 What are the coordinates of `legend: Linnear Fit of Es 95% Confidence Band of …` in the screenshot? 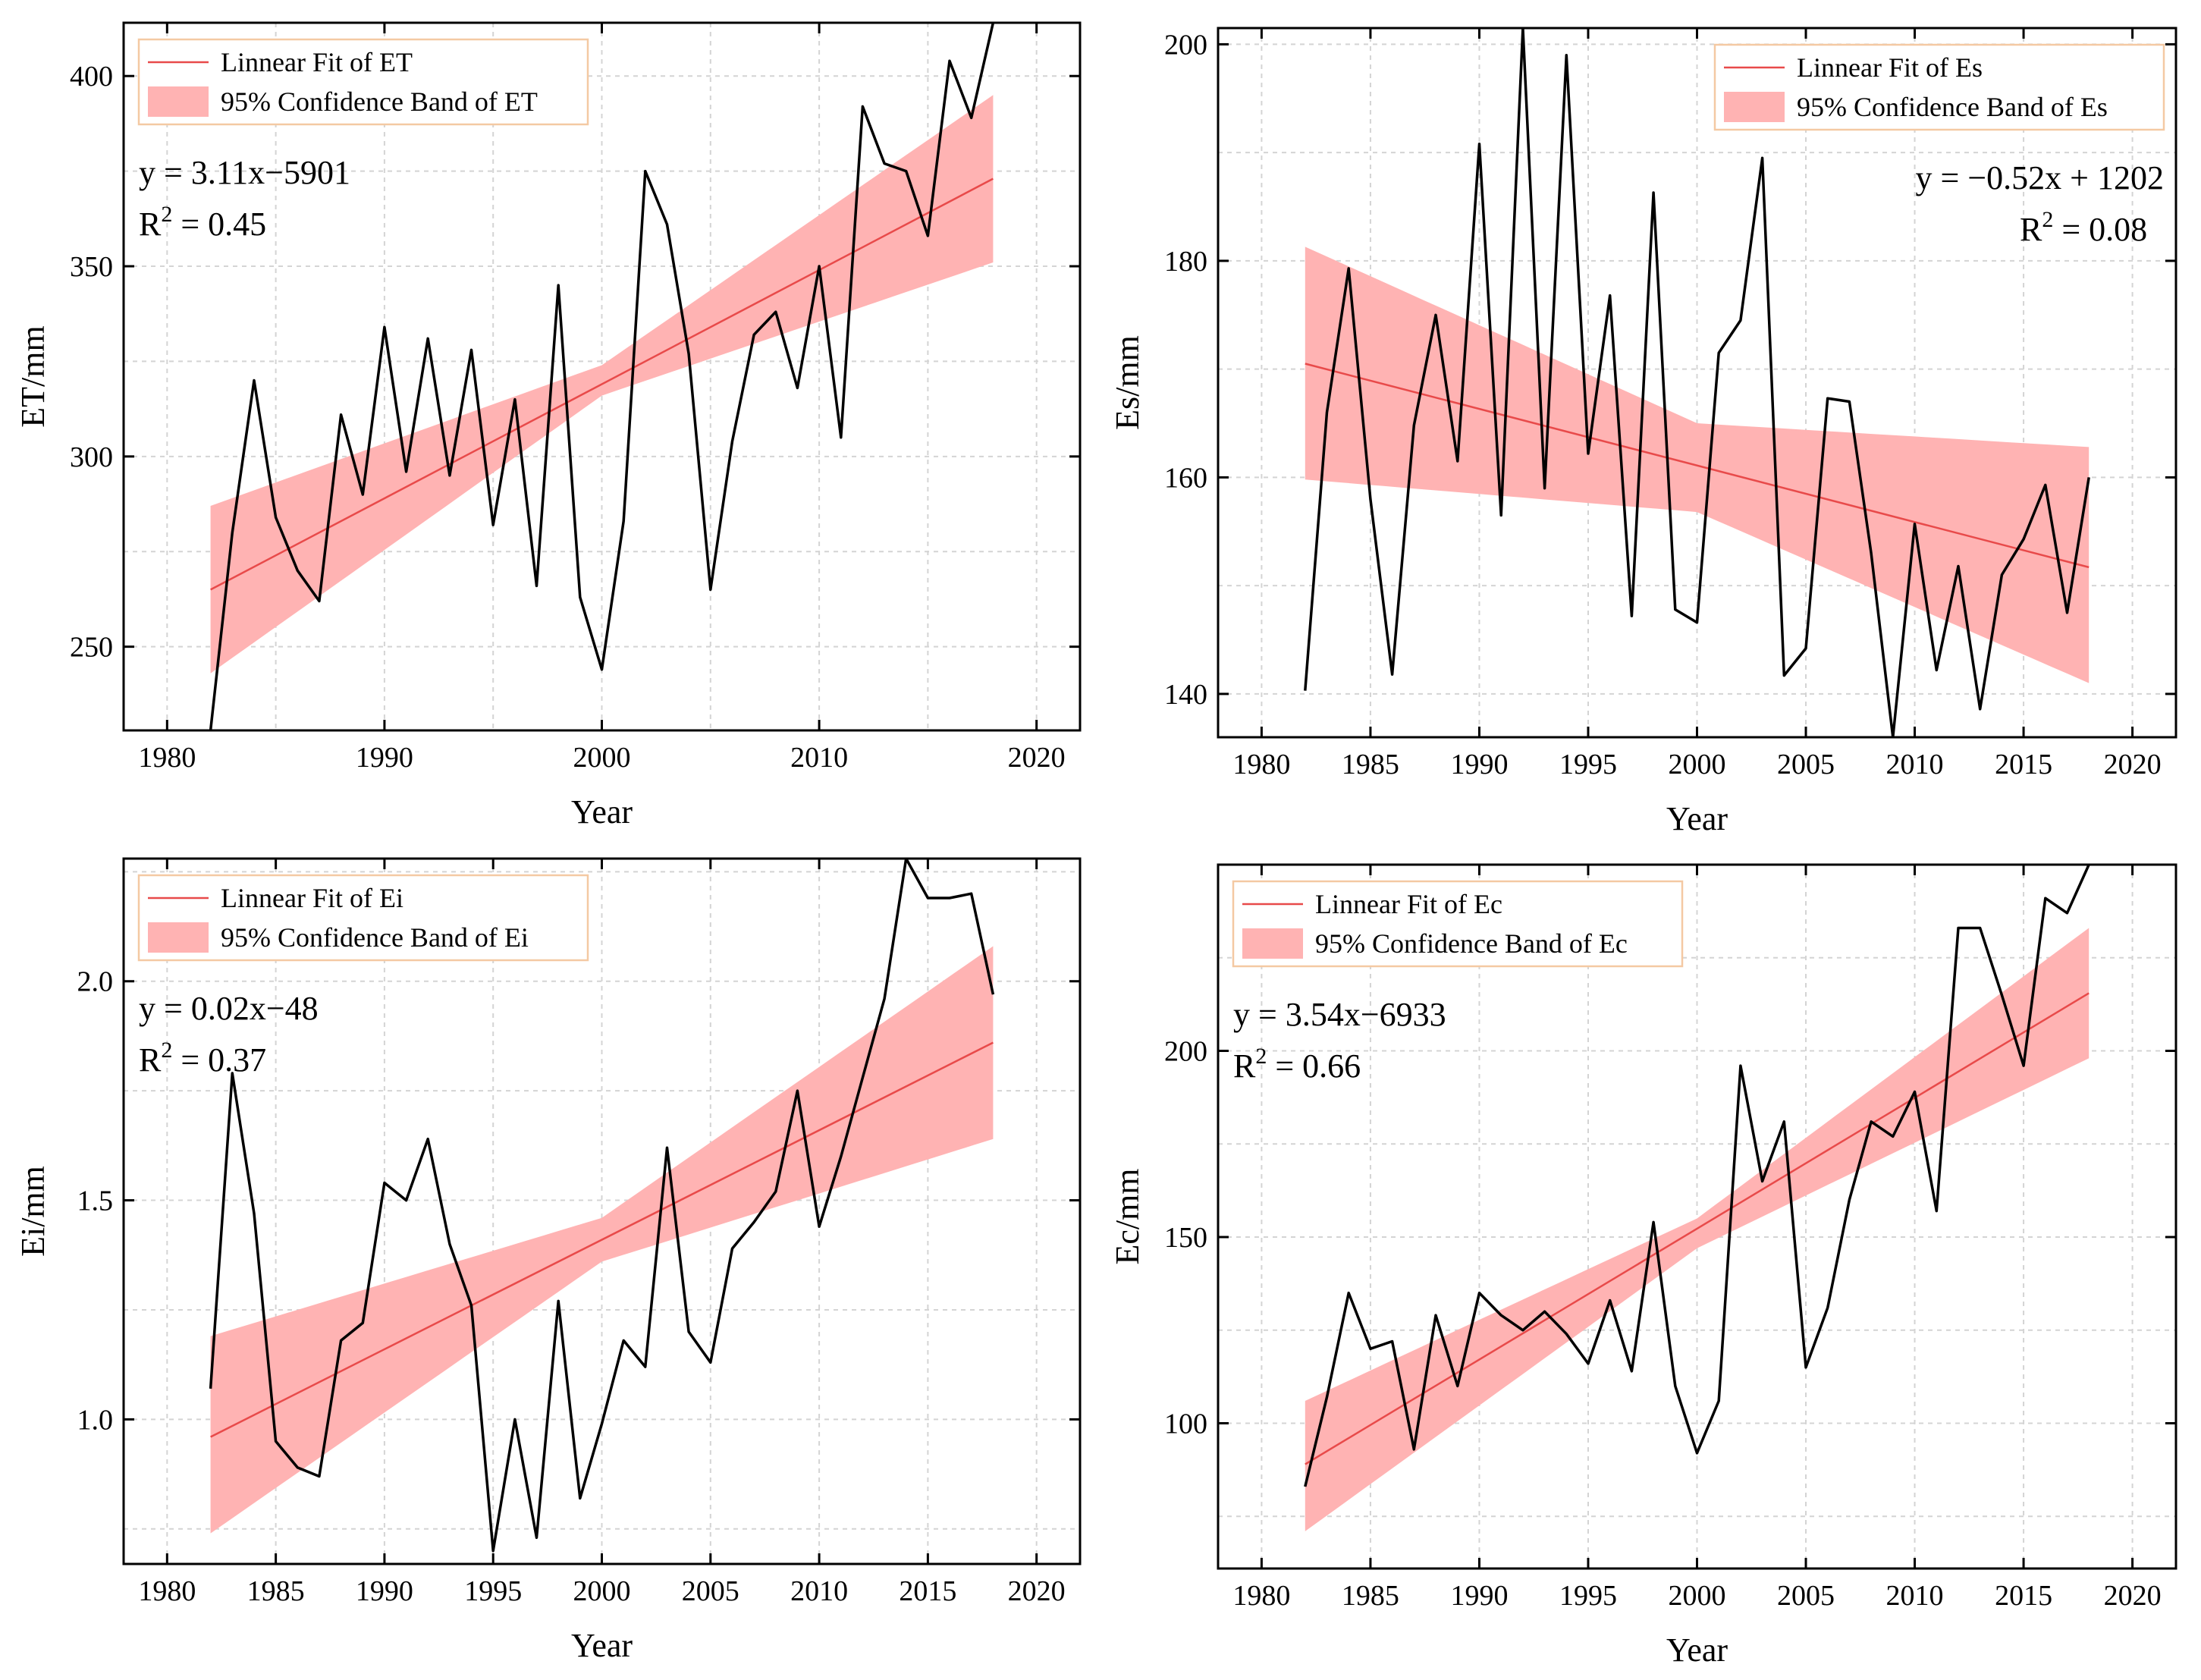 It's located at (1939, 87).